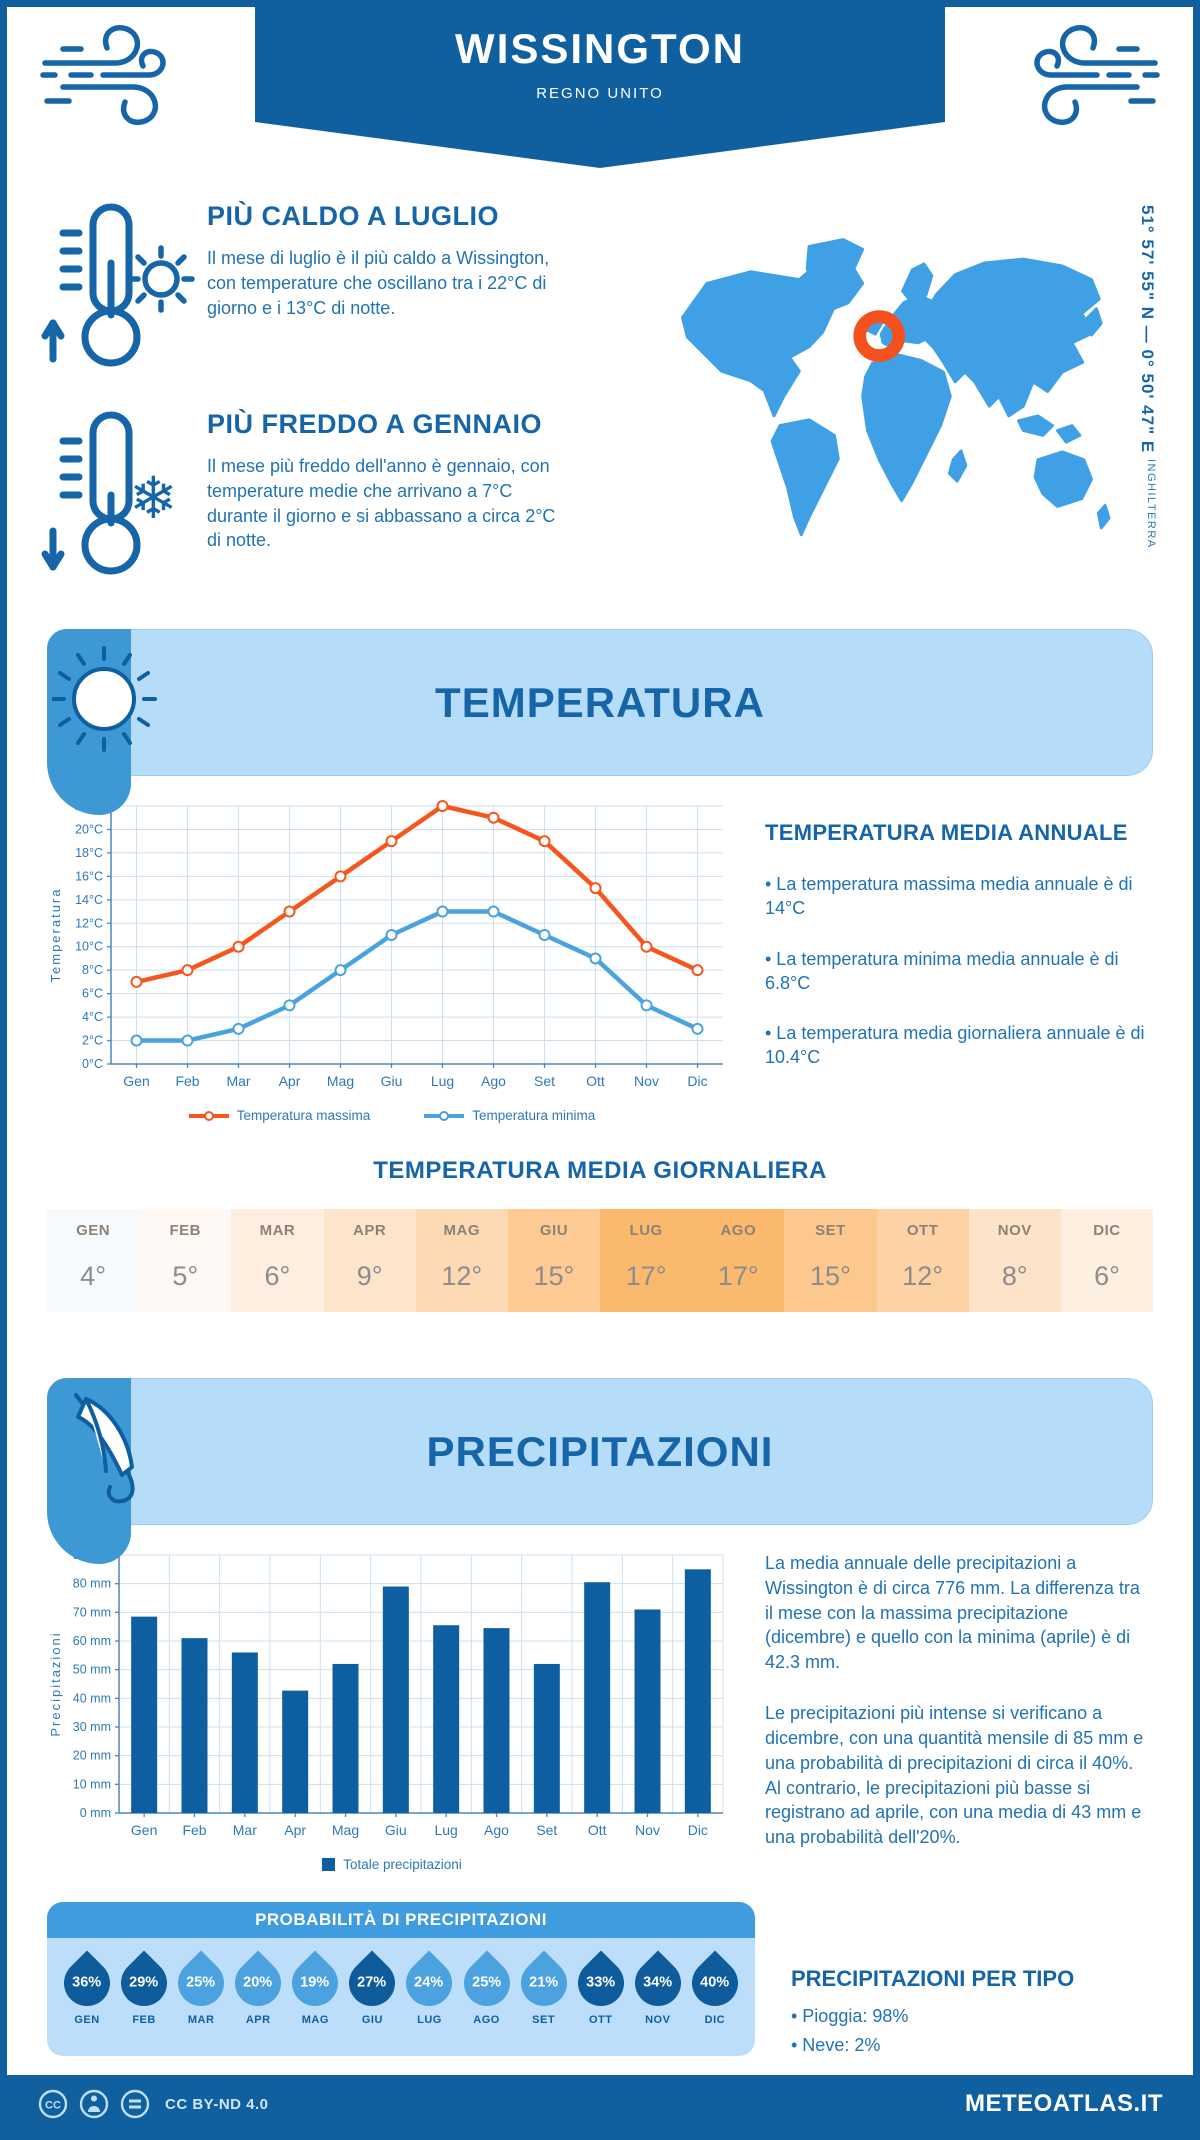  Describe the element at coordinates (104, 699) in the screenshot. I see `sun-banner-icon` at that location.